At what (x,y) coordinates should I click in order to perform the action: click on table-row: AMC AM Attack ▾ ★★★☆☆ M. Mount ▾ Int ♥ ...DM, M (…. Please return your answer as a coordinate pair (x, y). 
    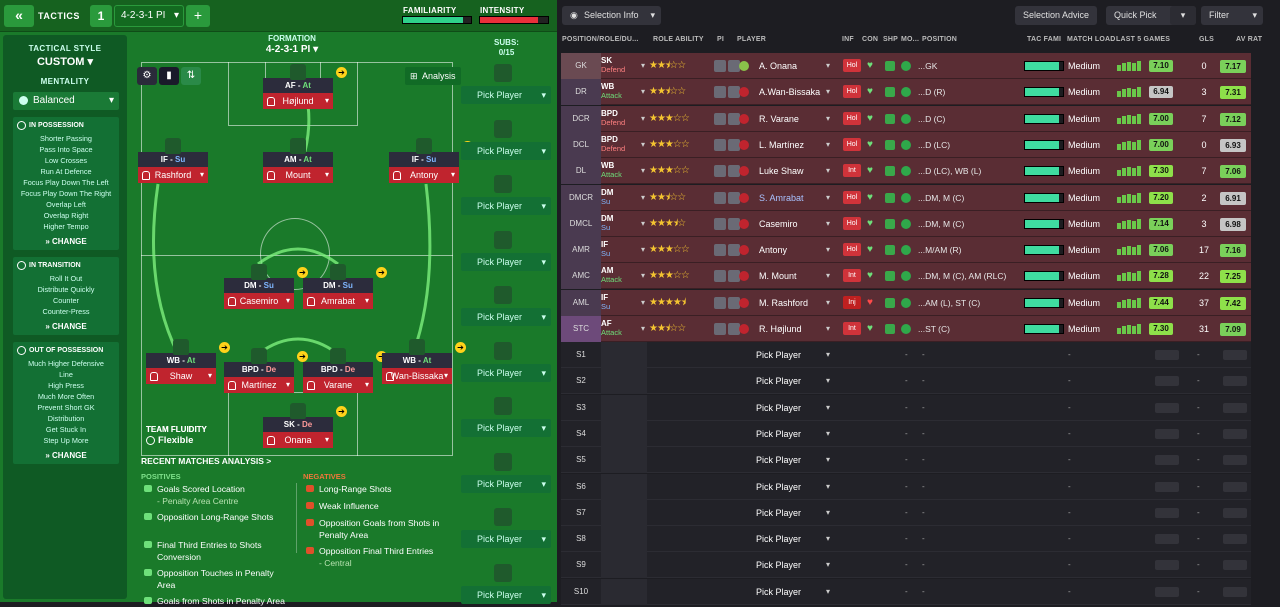
    Looking at the image, I should click on (906, 276).